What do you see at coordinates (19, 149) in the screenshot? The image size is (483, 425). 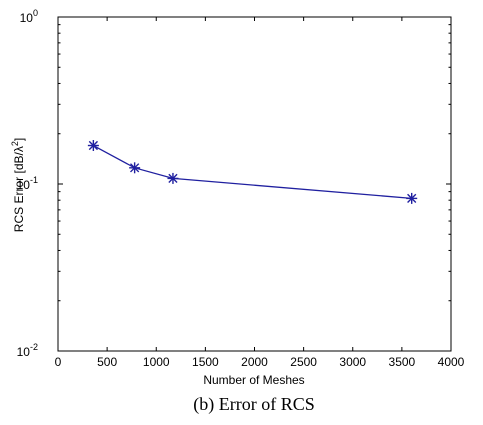 I see `y-axis-title-lambda: λ` at bounding box center [19, 149].